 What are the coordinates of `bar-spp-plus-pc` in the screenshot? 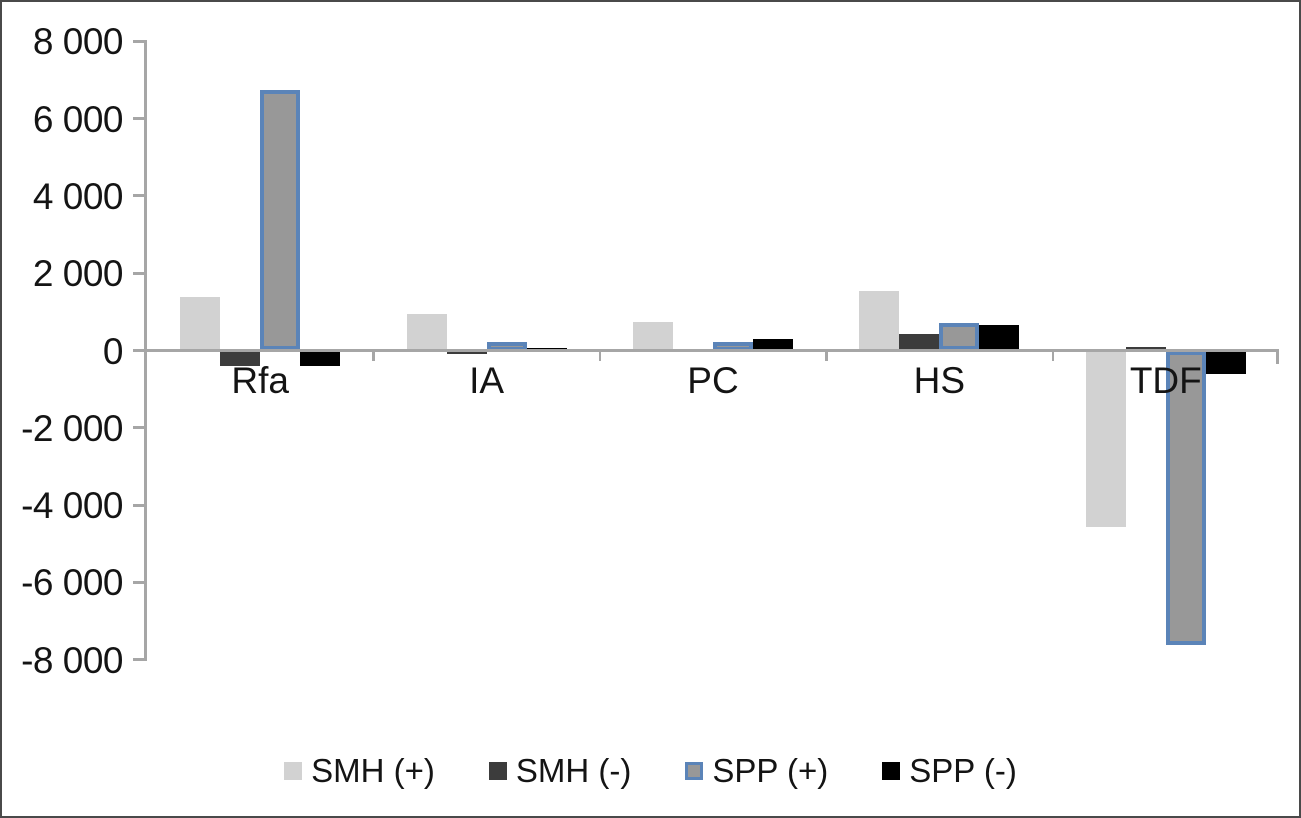 It's located at (733, 346).